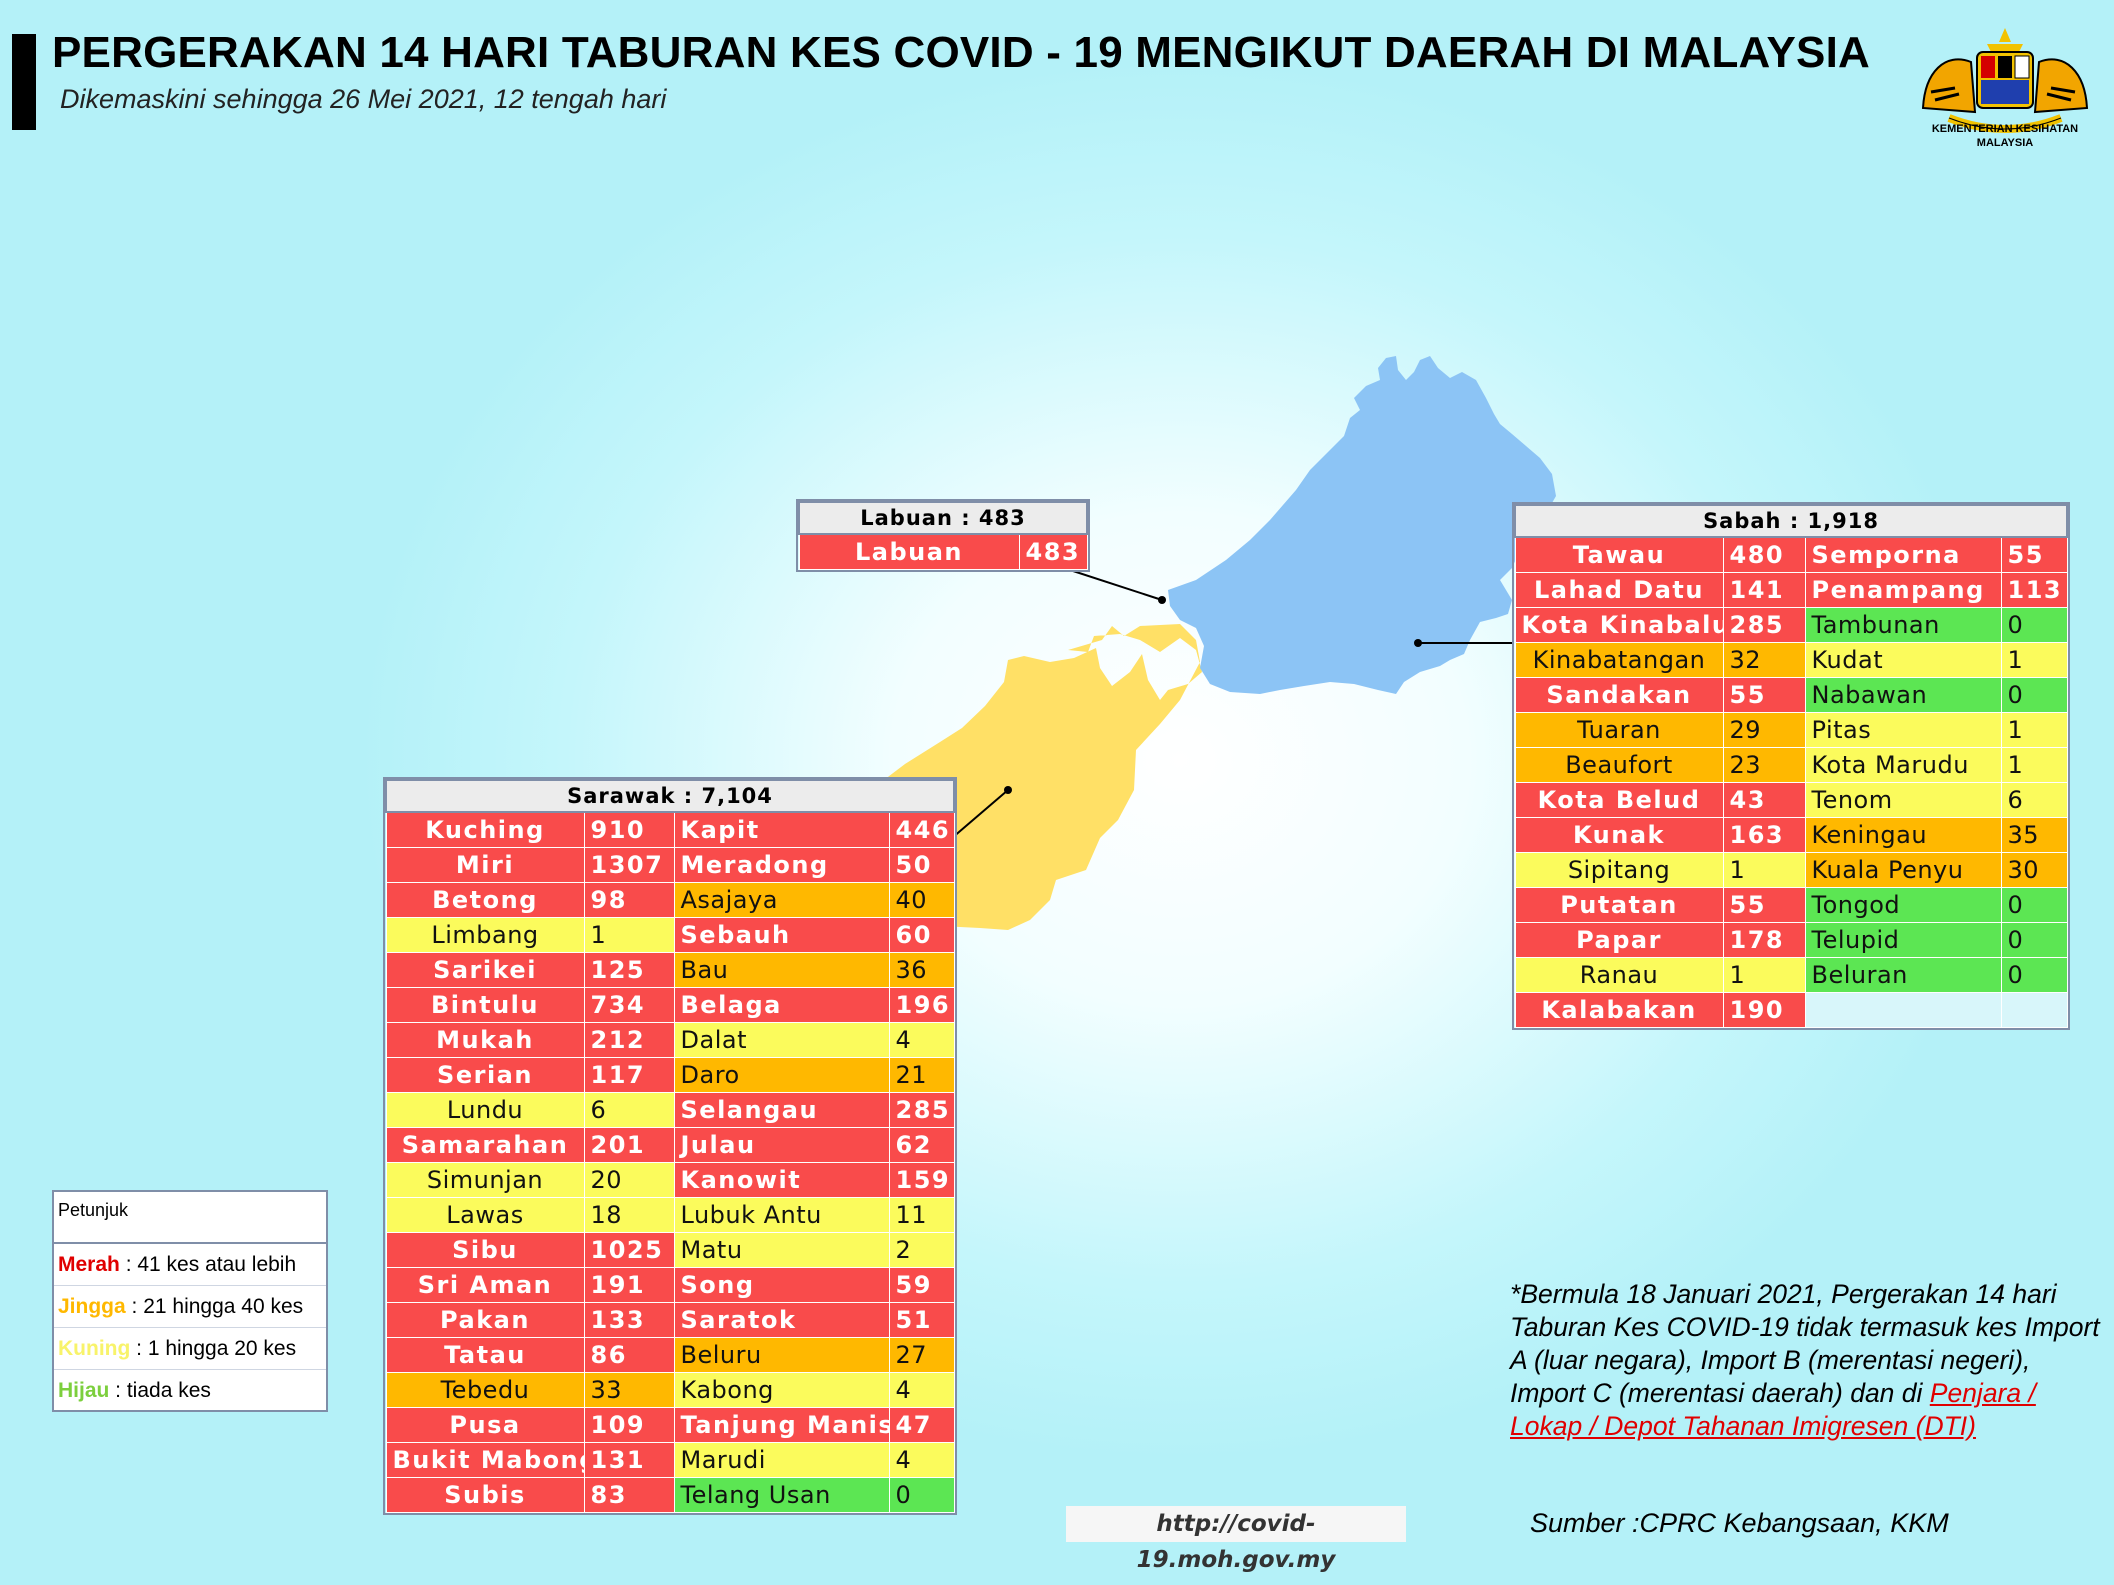 Image resolution: width=2114 pixels, height=1585 pixels. Describe the element at coordinates (2034, 695) in the screenshot. I see `district-cases: 0` at that location.